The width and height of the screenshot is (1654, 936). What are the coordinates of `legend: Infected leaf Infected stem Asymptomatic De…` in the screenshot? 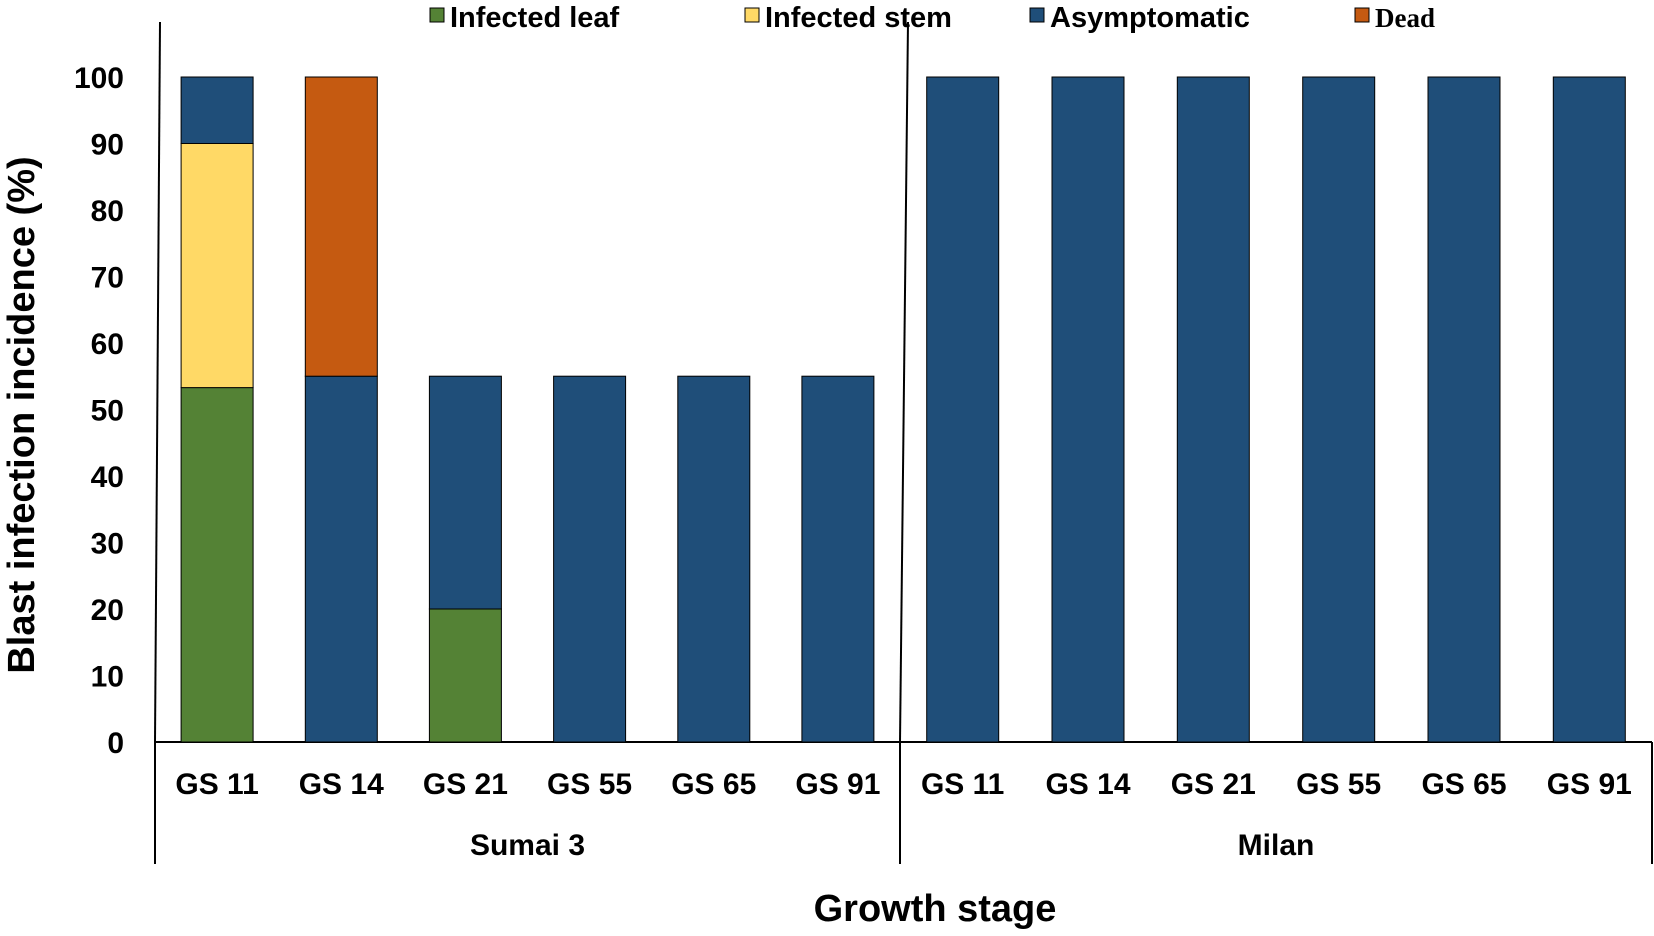 It's located at (932, 18).